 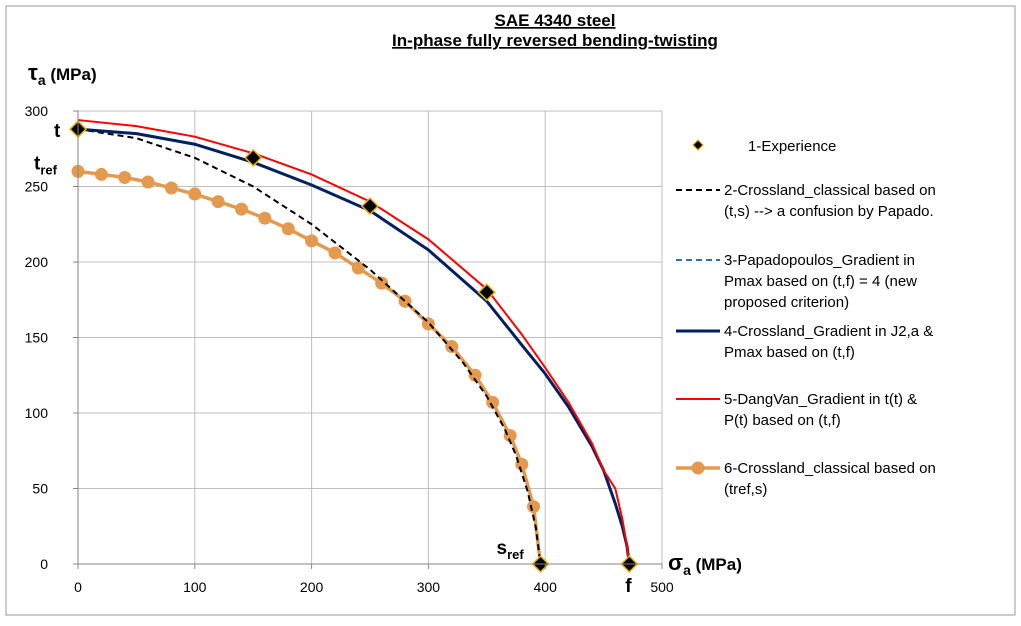 What do you see at coordinates (40, 489) in the screenshot?
I see `y-tick-label-50: 50` at bounding box center [40, 489].